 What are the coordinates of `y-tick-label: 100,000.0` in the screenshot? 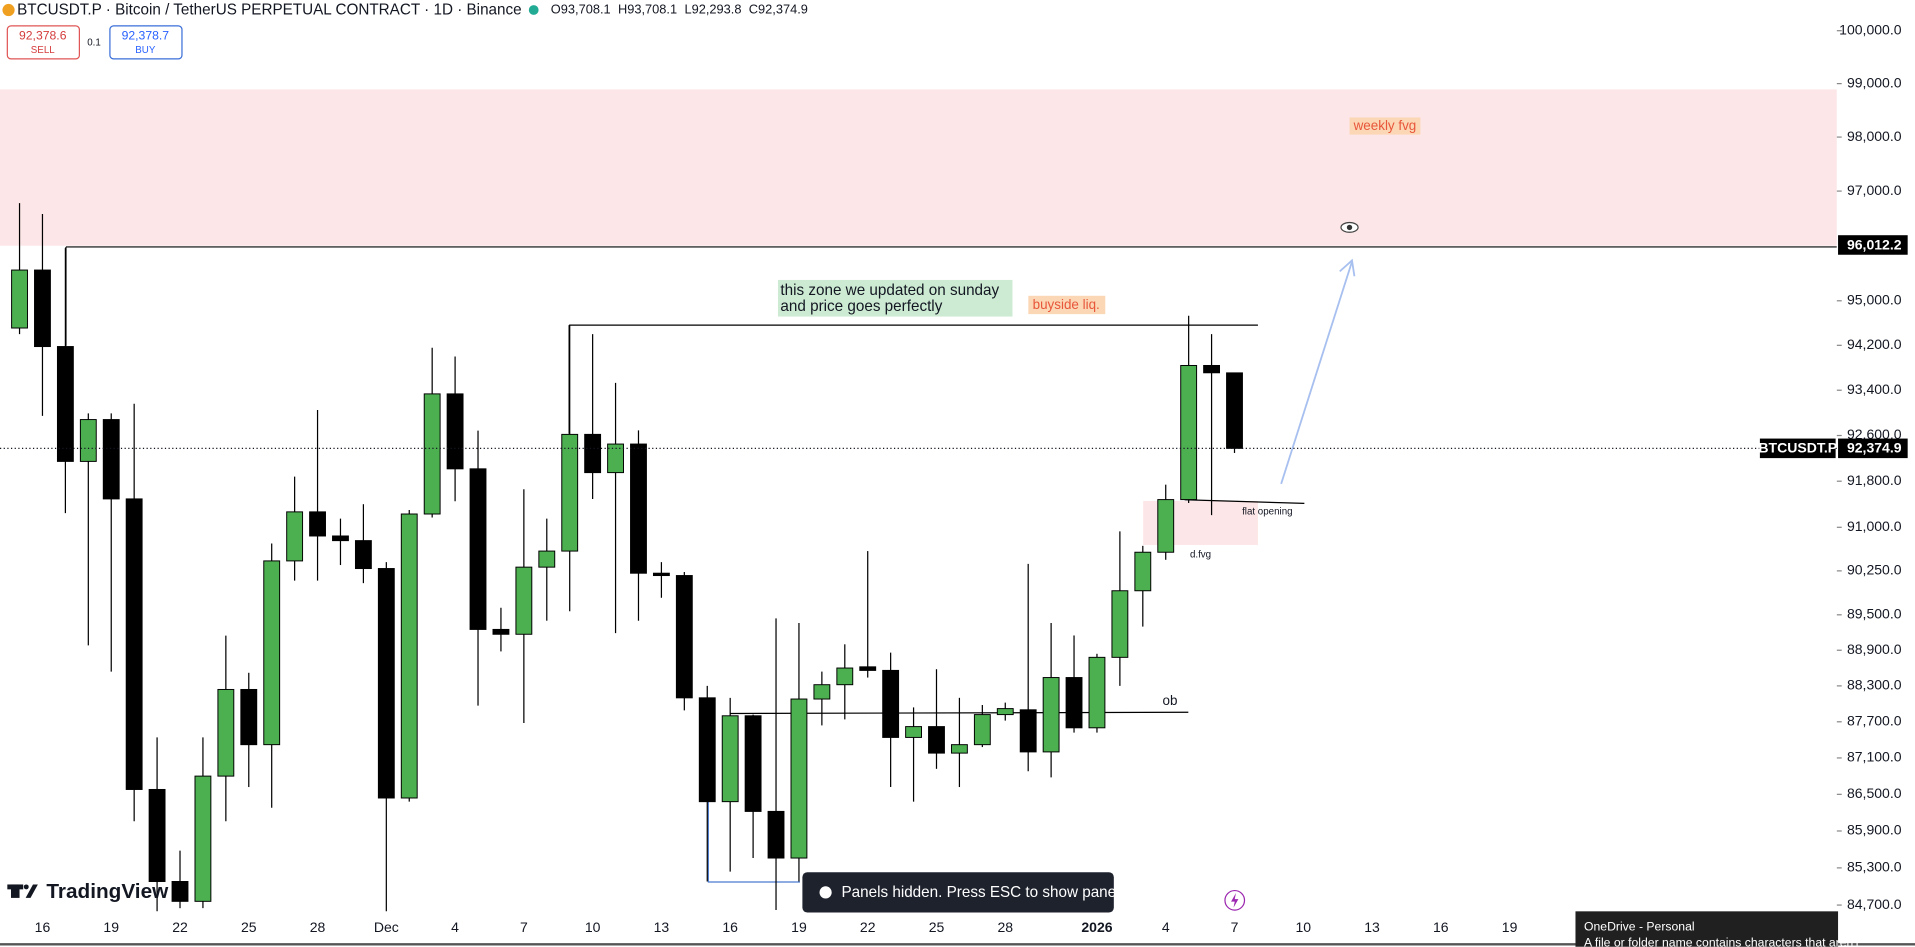 It's located at (1870, 29).